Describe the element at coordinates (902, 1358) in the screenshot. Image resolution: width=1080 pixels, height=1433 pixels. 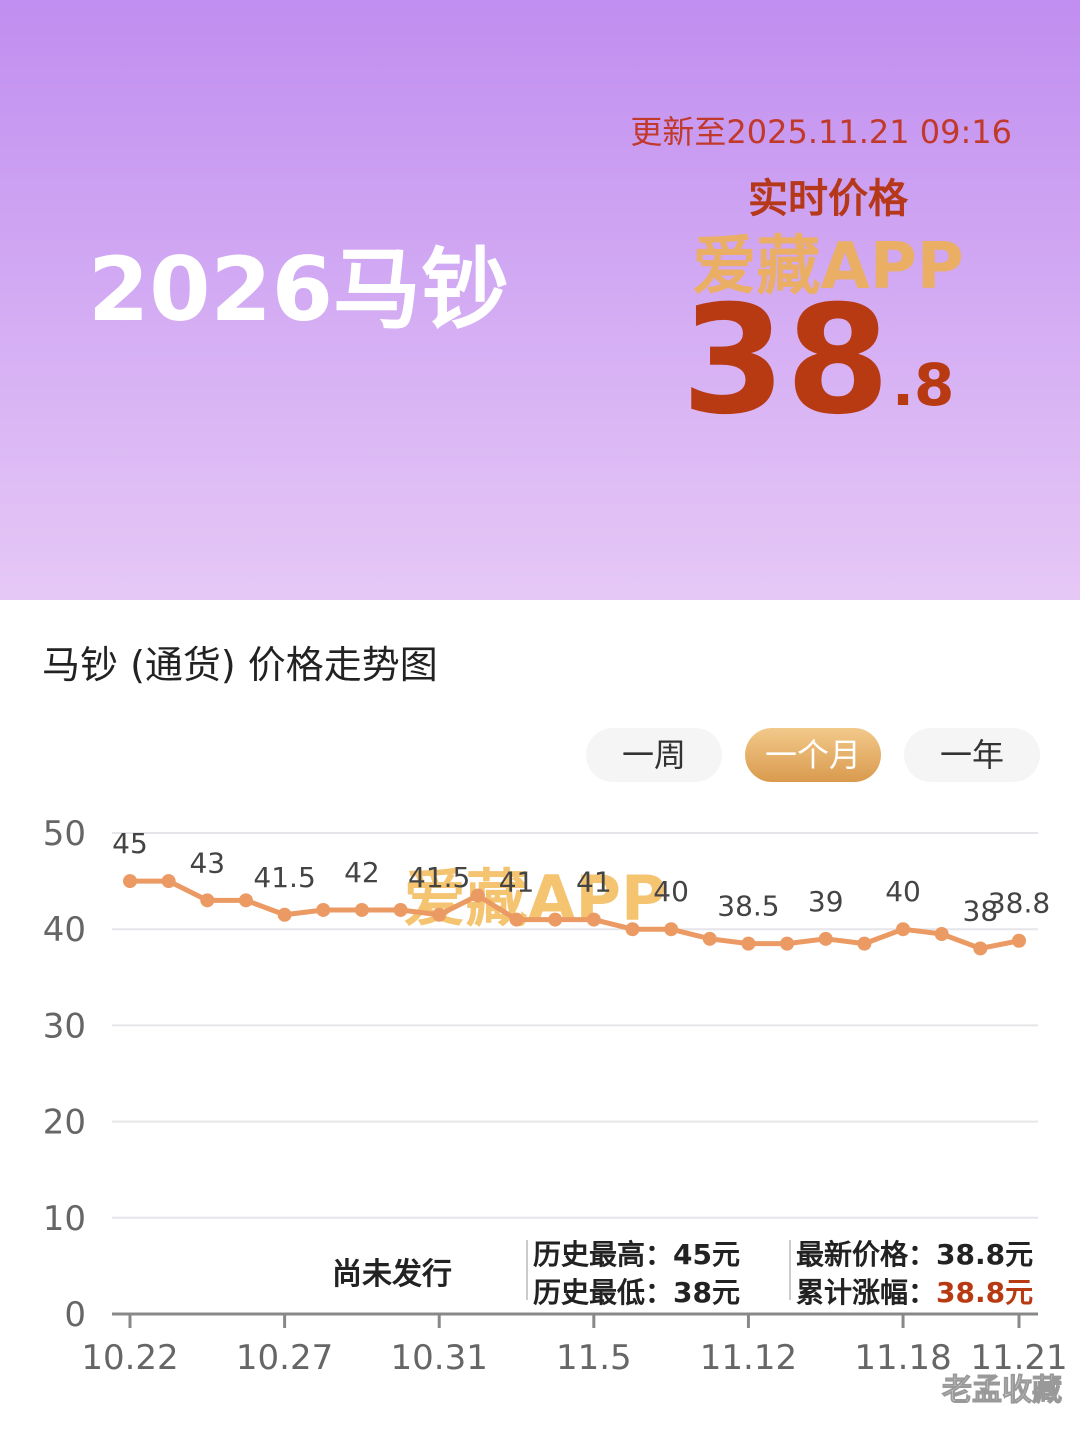
I see `x-tick-label: 11.18` at that location.